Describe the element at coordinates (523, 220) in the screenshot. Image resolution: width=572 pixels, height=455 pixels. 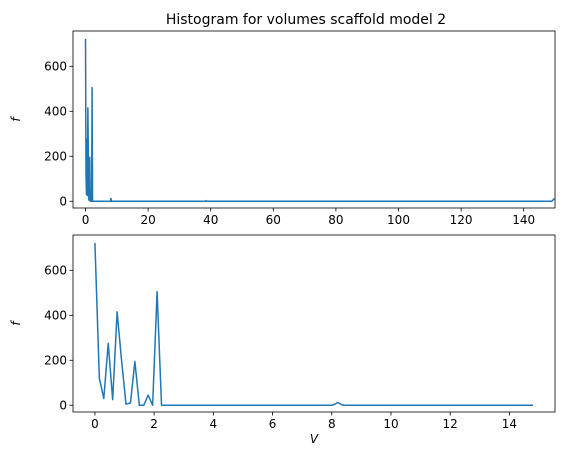
I see `x-tick-label: 140` at that location.